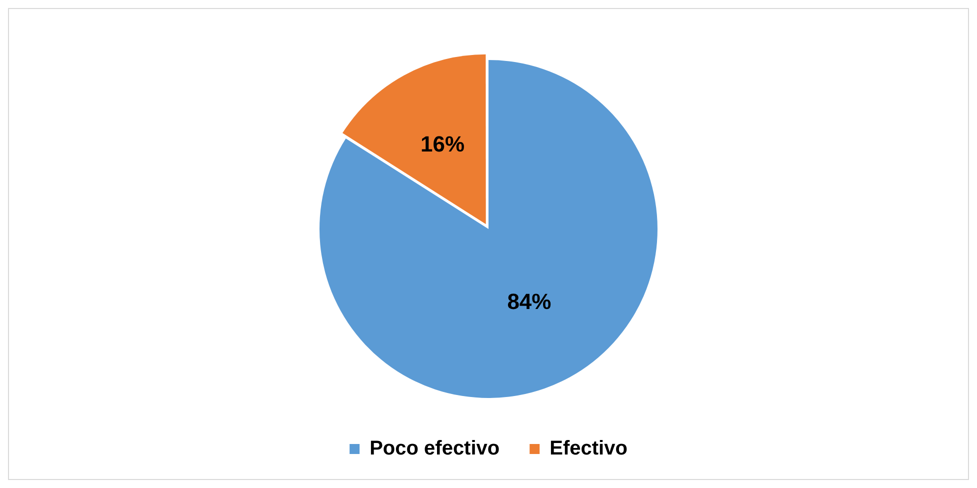 The height and width of the screenshot is (488, 977). What do you see at coordinates (435, 449) in the screenshot?
I see `legend-label: Poco efectivo` at bounding box center [435, 449].